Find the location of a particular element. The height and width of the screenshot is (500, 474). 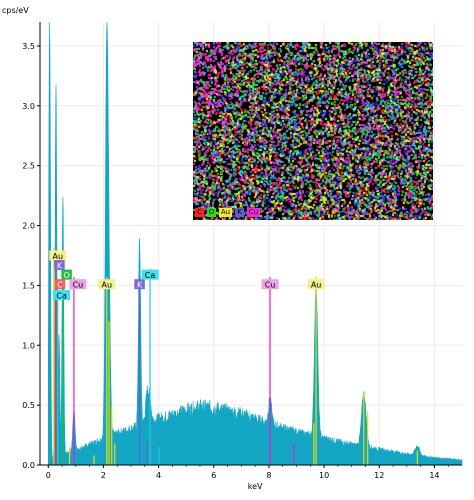

x-tick-label: 8 is located at coordinates (268, 475).